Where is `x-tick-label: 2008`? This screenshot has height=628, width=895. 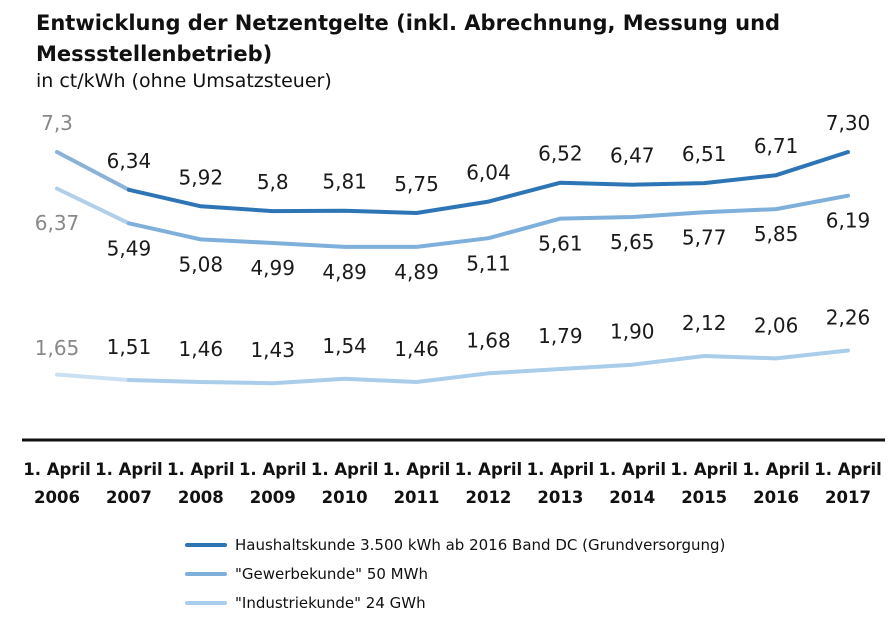 x-tick-label: 2008 is located at coordinates (201, 497).